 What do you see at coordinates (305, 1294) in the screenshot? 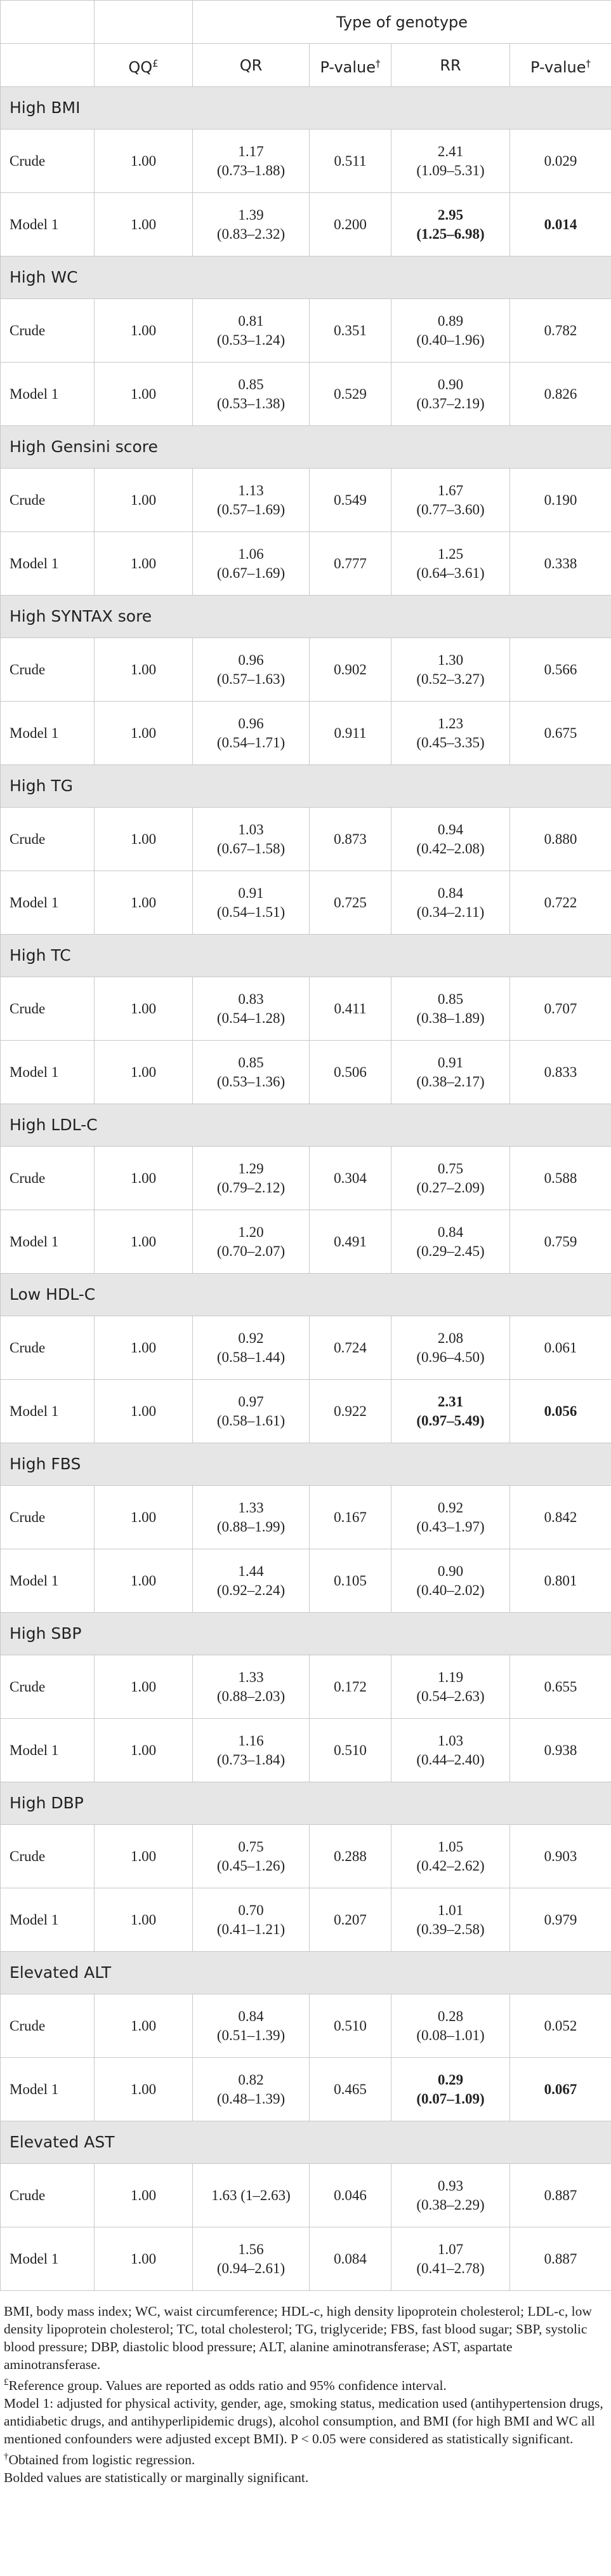
I see `group-row: Low HDL-C` at bounding box center [305, 1294].